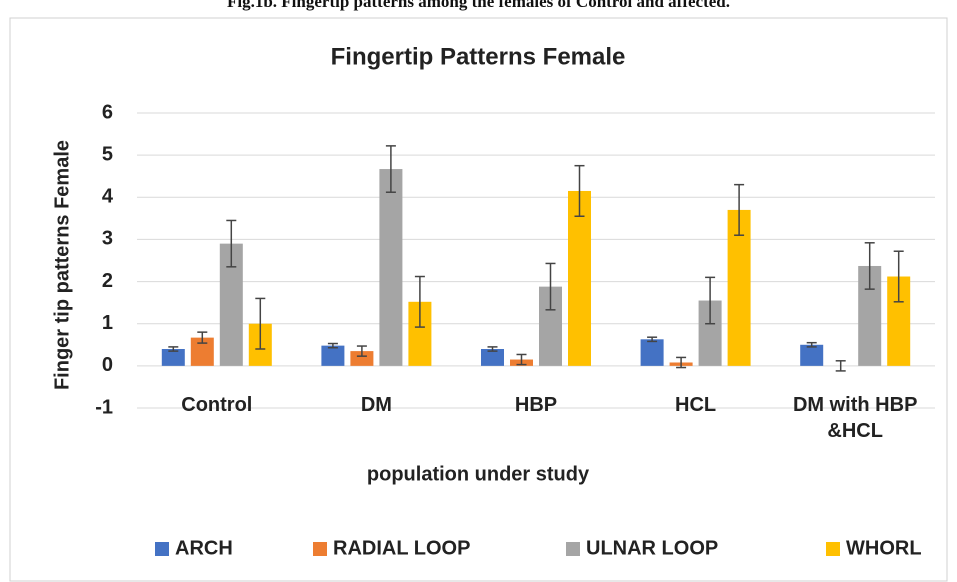 This screenshot has width=957, height=582. I want to click on series, so click(492, 352).